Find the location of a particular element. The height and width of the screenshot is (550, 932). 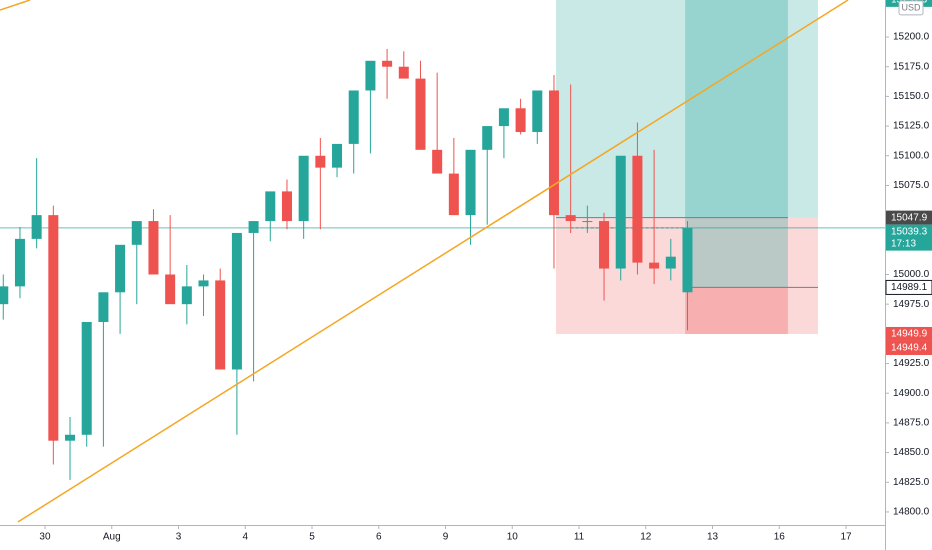

price-badge-label: 14949.4 is located at coordinates (909, 348).